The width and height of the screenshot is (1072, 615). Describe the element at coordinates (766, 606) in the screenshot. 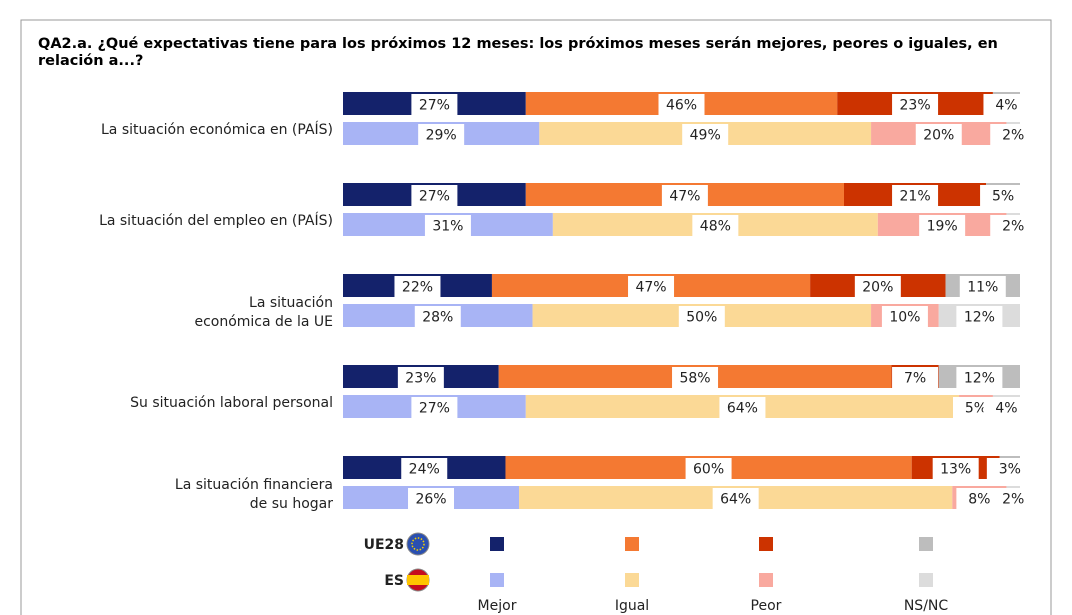

I see `legend-label: Peor` at that location.